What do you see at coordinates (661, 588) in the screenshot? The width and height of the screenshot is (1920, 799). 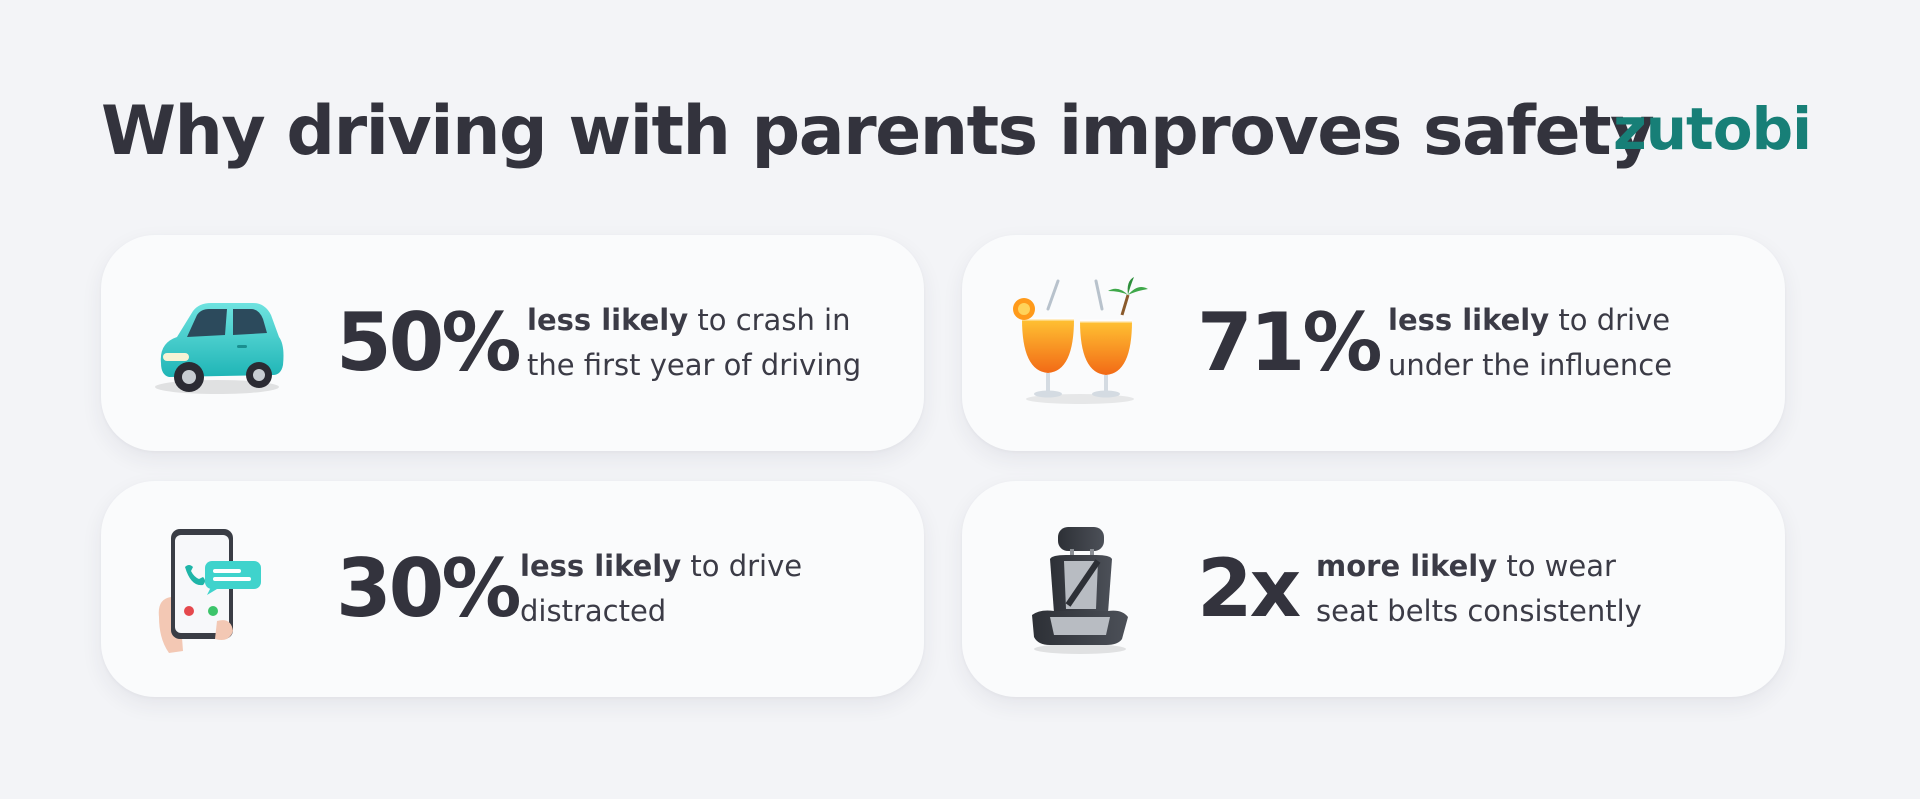 I see `stat-text: to drive distracted` at bounding box center [661, 588].